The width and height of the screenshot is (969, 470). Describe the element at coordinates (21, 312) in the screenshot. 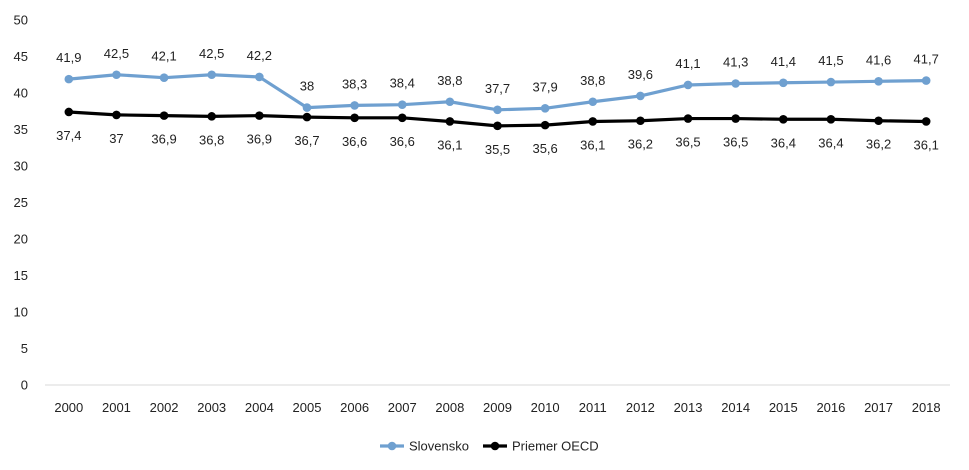

I see `y-tick-label: 10` at that location.